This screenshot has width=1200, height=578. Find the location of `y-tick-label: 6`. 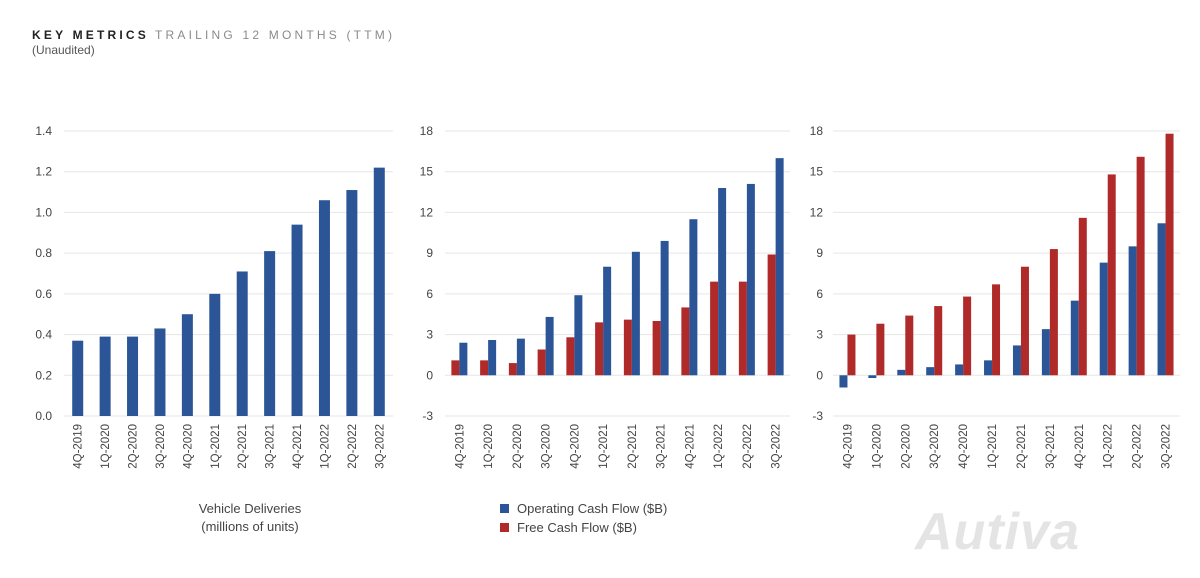

y-tick-label: 6 is located at coordinates (429, 294).